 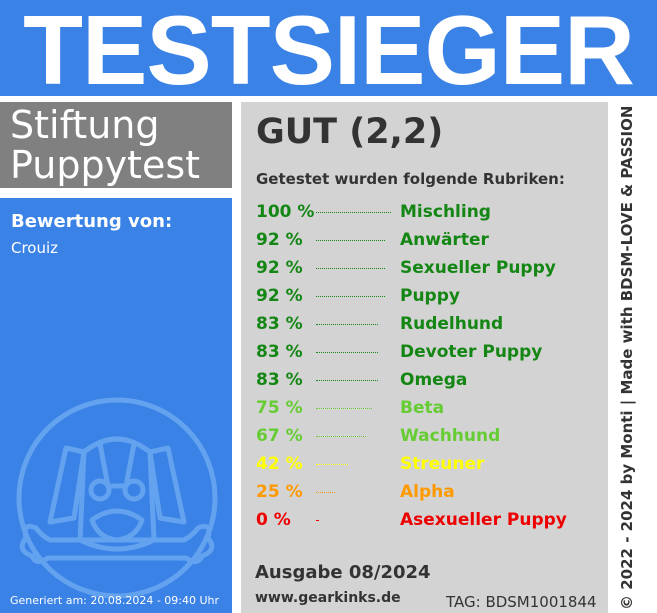 I want to click on website-link: www.gearkinks.de, so click(x=328, y=598).